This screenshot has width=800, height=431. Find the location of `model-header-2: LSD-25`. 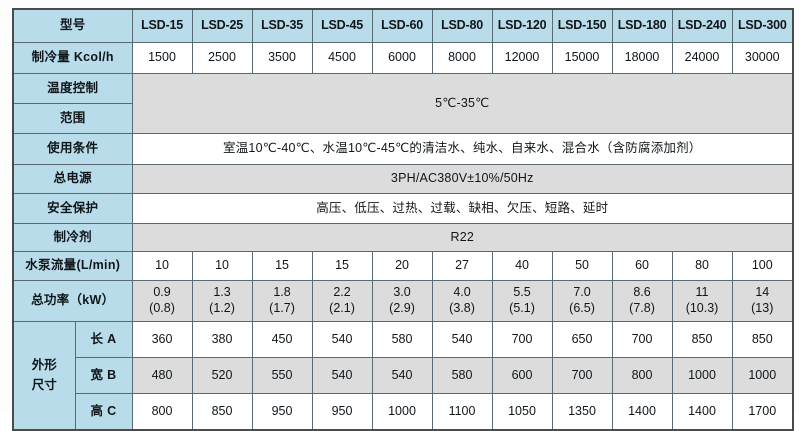

model-header-2: LSD-25 is located at coordinates (222, 25).